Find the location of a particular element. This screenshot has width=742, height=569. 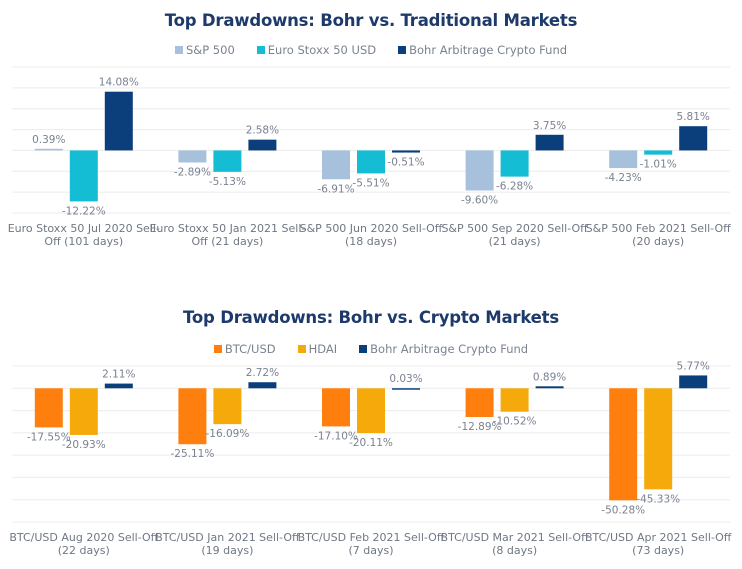

data-label: 0.03% is located at coordinates (405, 379).